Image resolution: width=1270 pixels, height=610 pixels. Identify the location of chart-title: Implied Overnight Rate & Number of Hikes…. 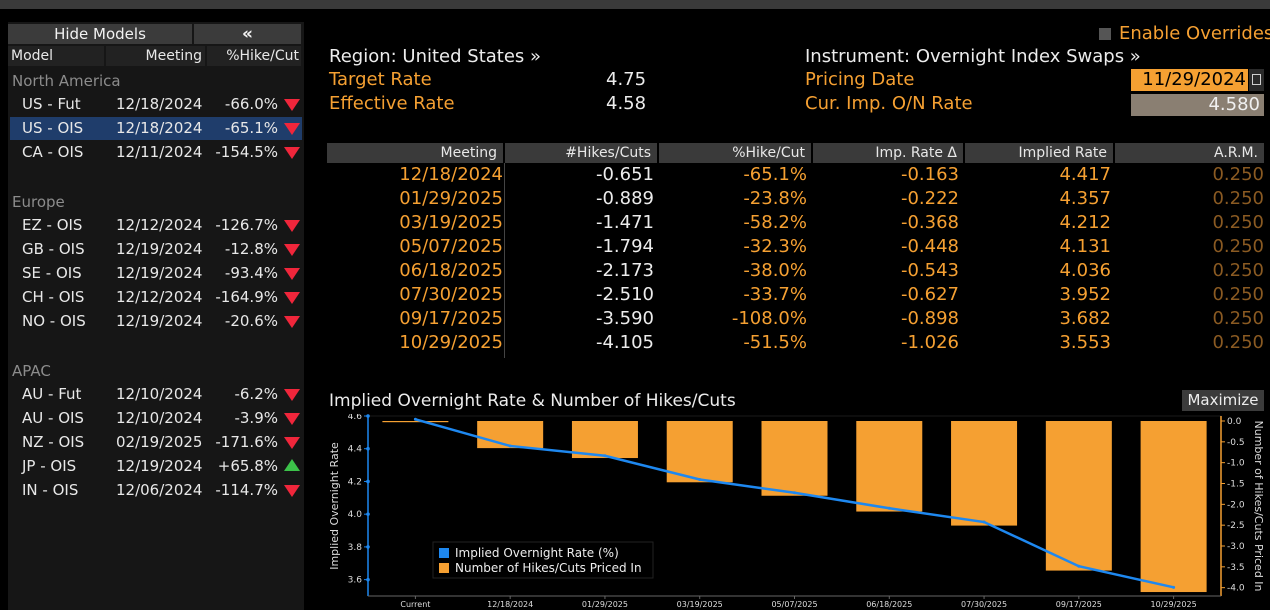
(532, 401).